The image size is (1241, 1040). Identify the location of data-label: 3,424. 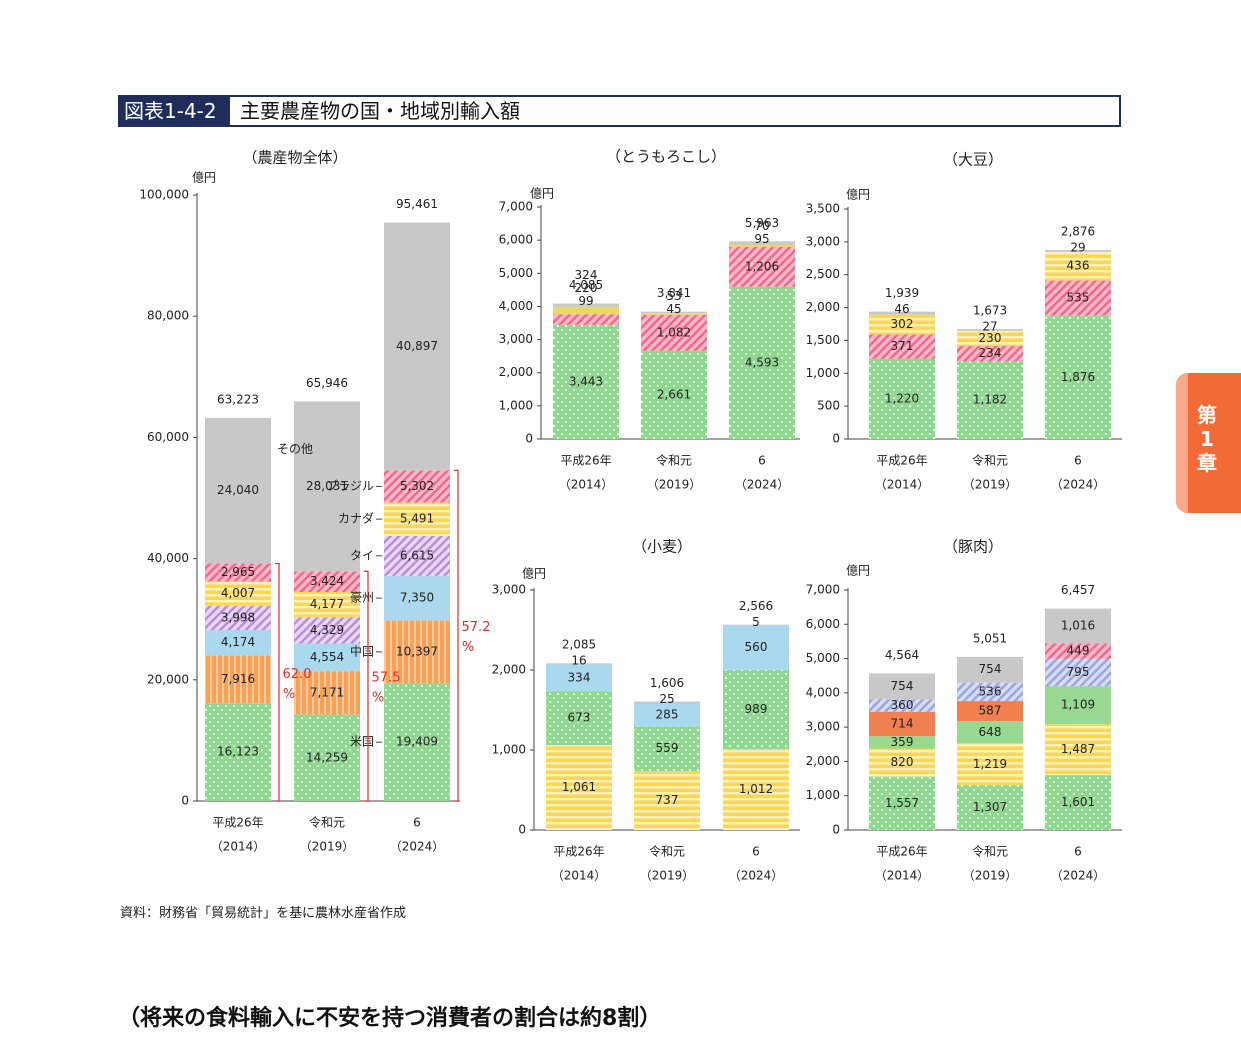
(327, 581).